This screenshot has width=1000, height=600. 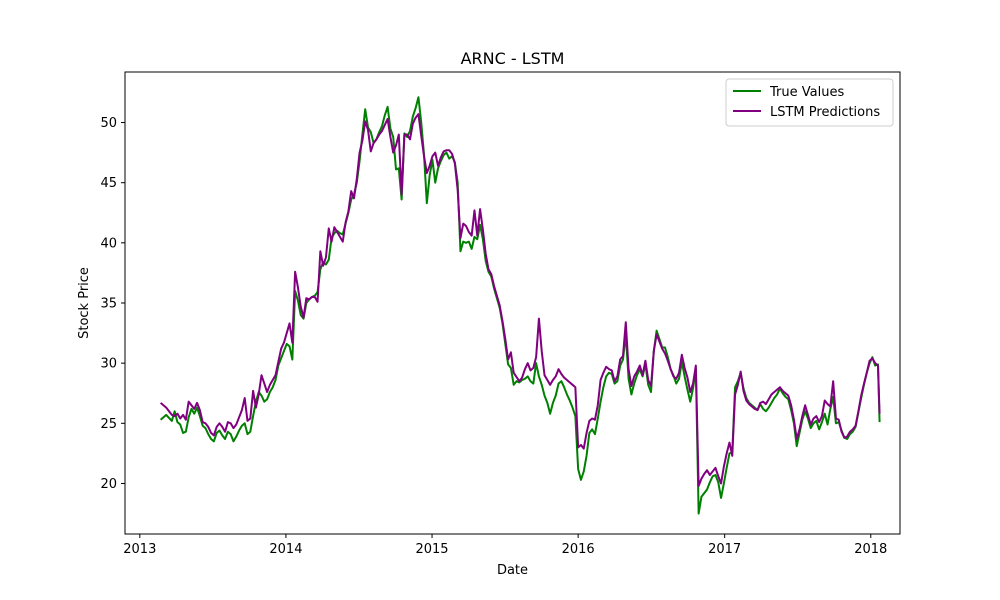 I want to click on y-axis-label: Stock Price, so click(x=84, y=303).